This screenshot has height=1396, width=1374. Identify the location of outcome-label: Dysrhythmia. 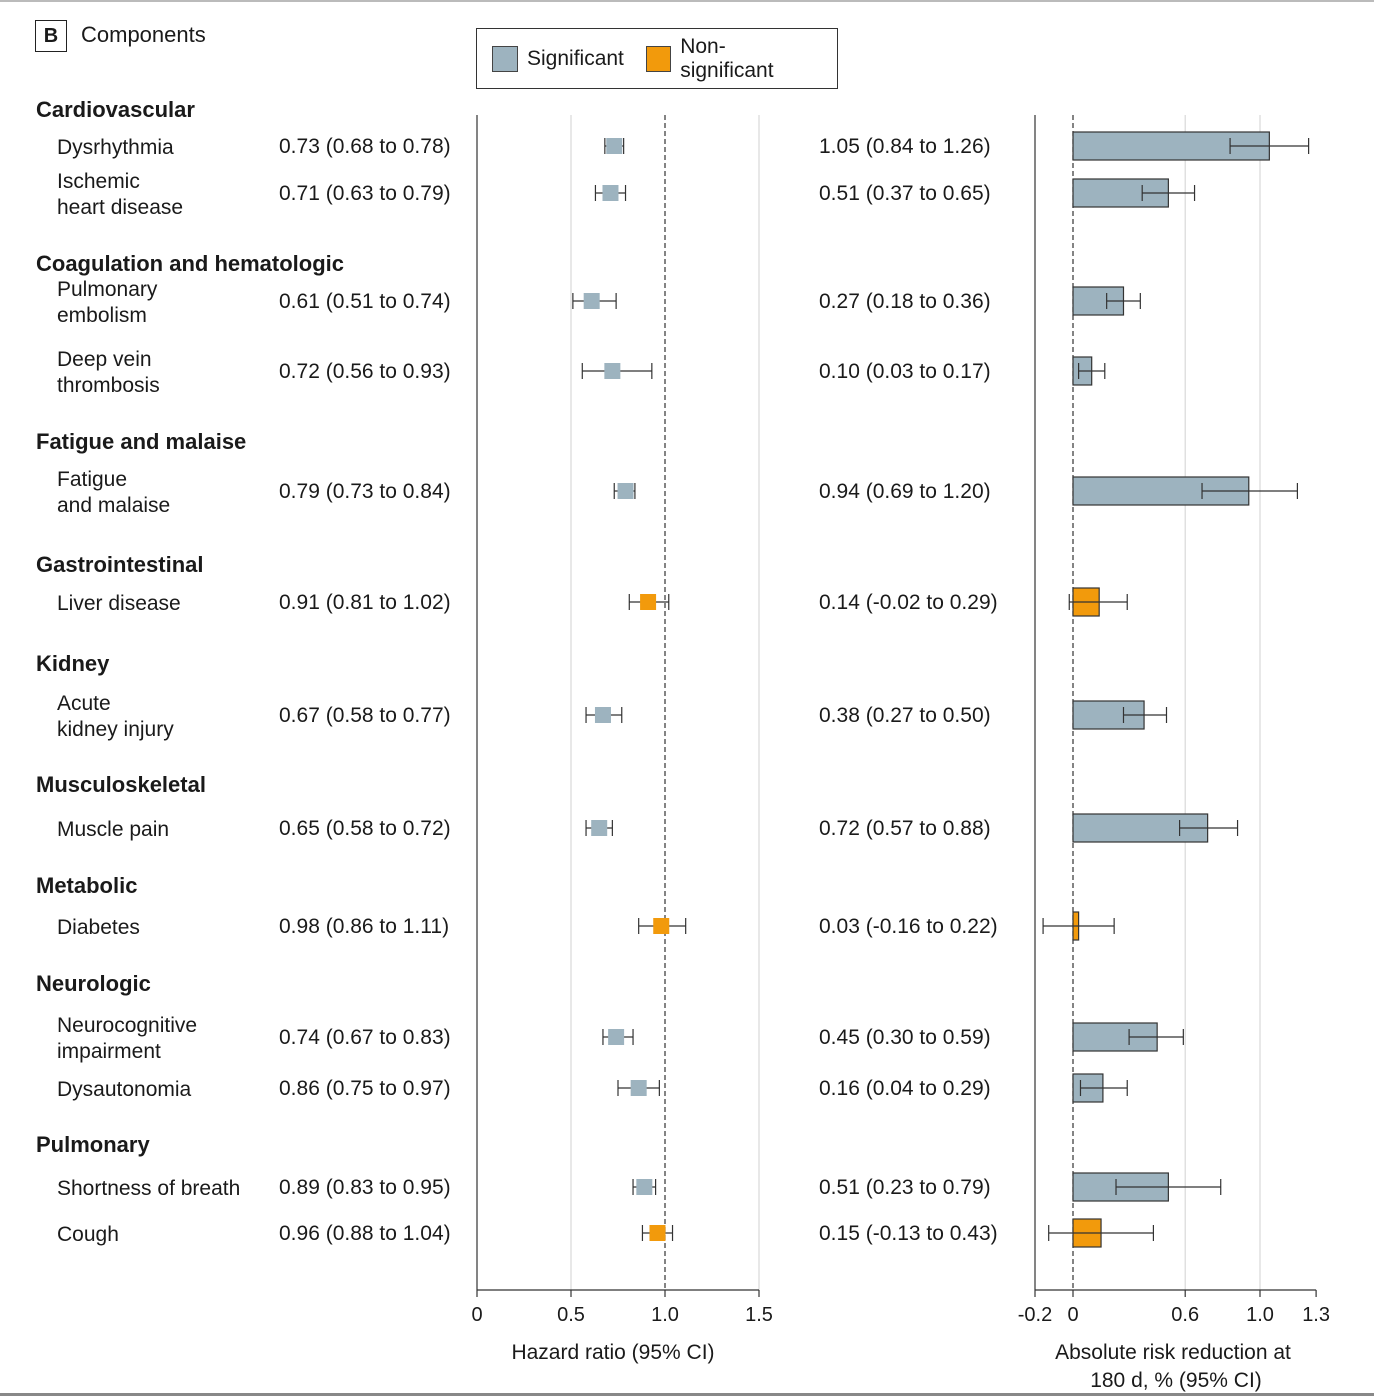
(115, 147).